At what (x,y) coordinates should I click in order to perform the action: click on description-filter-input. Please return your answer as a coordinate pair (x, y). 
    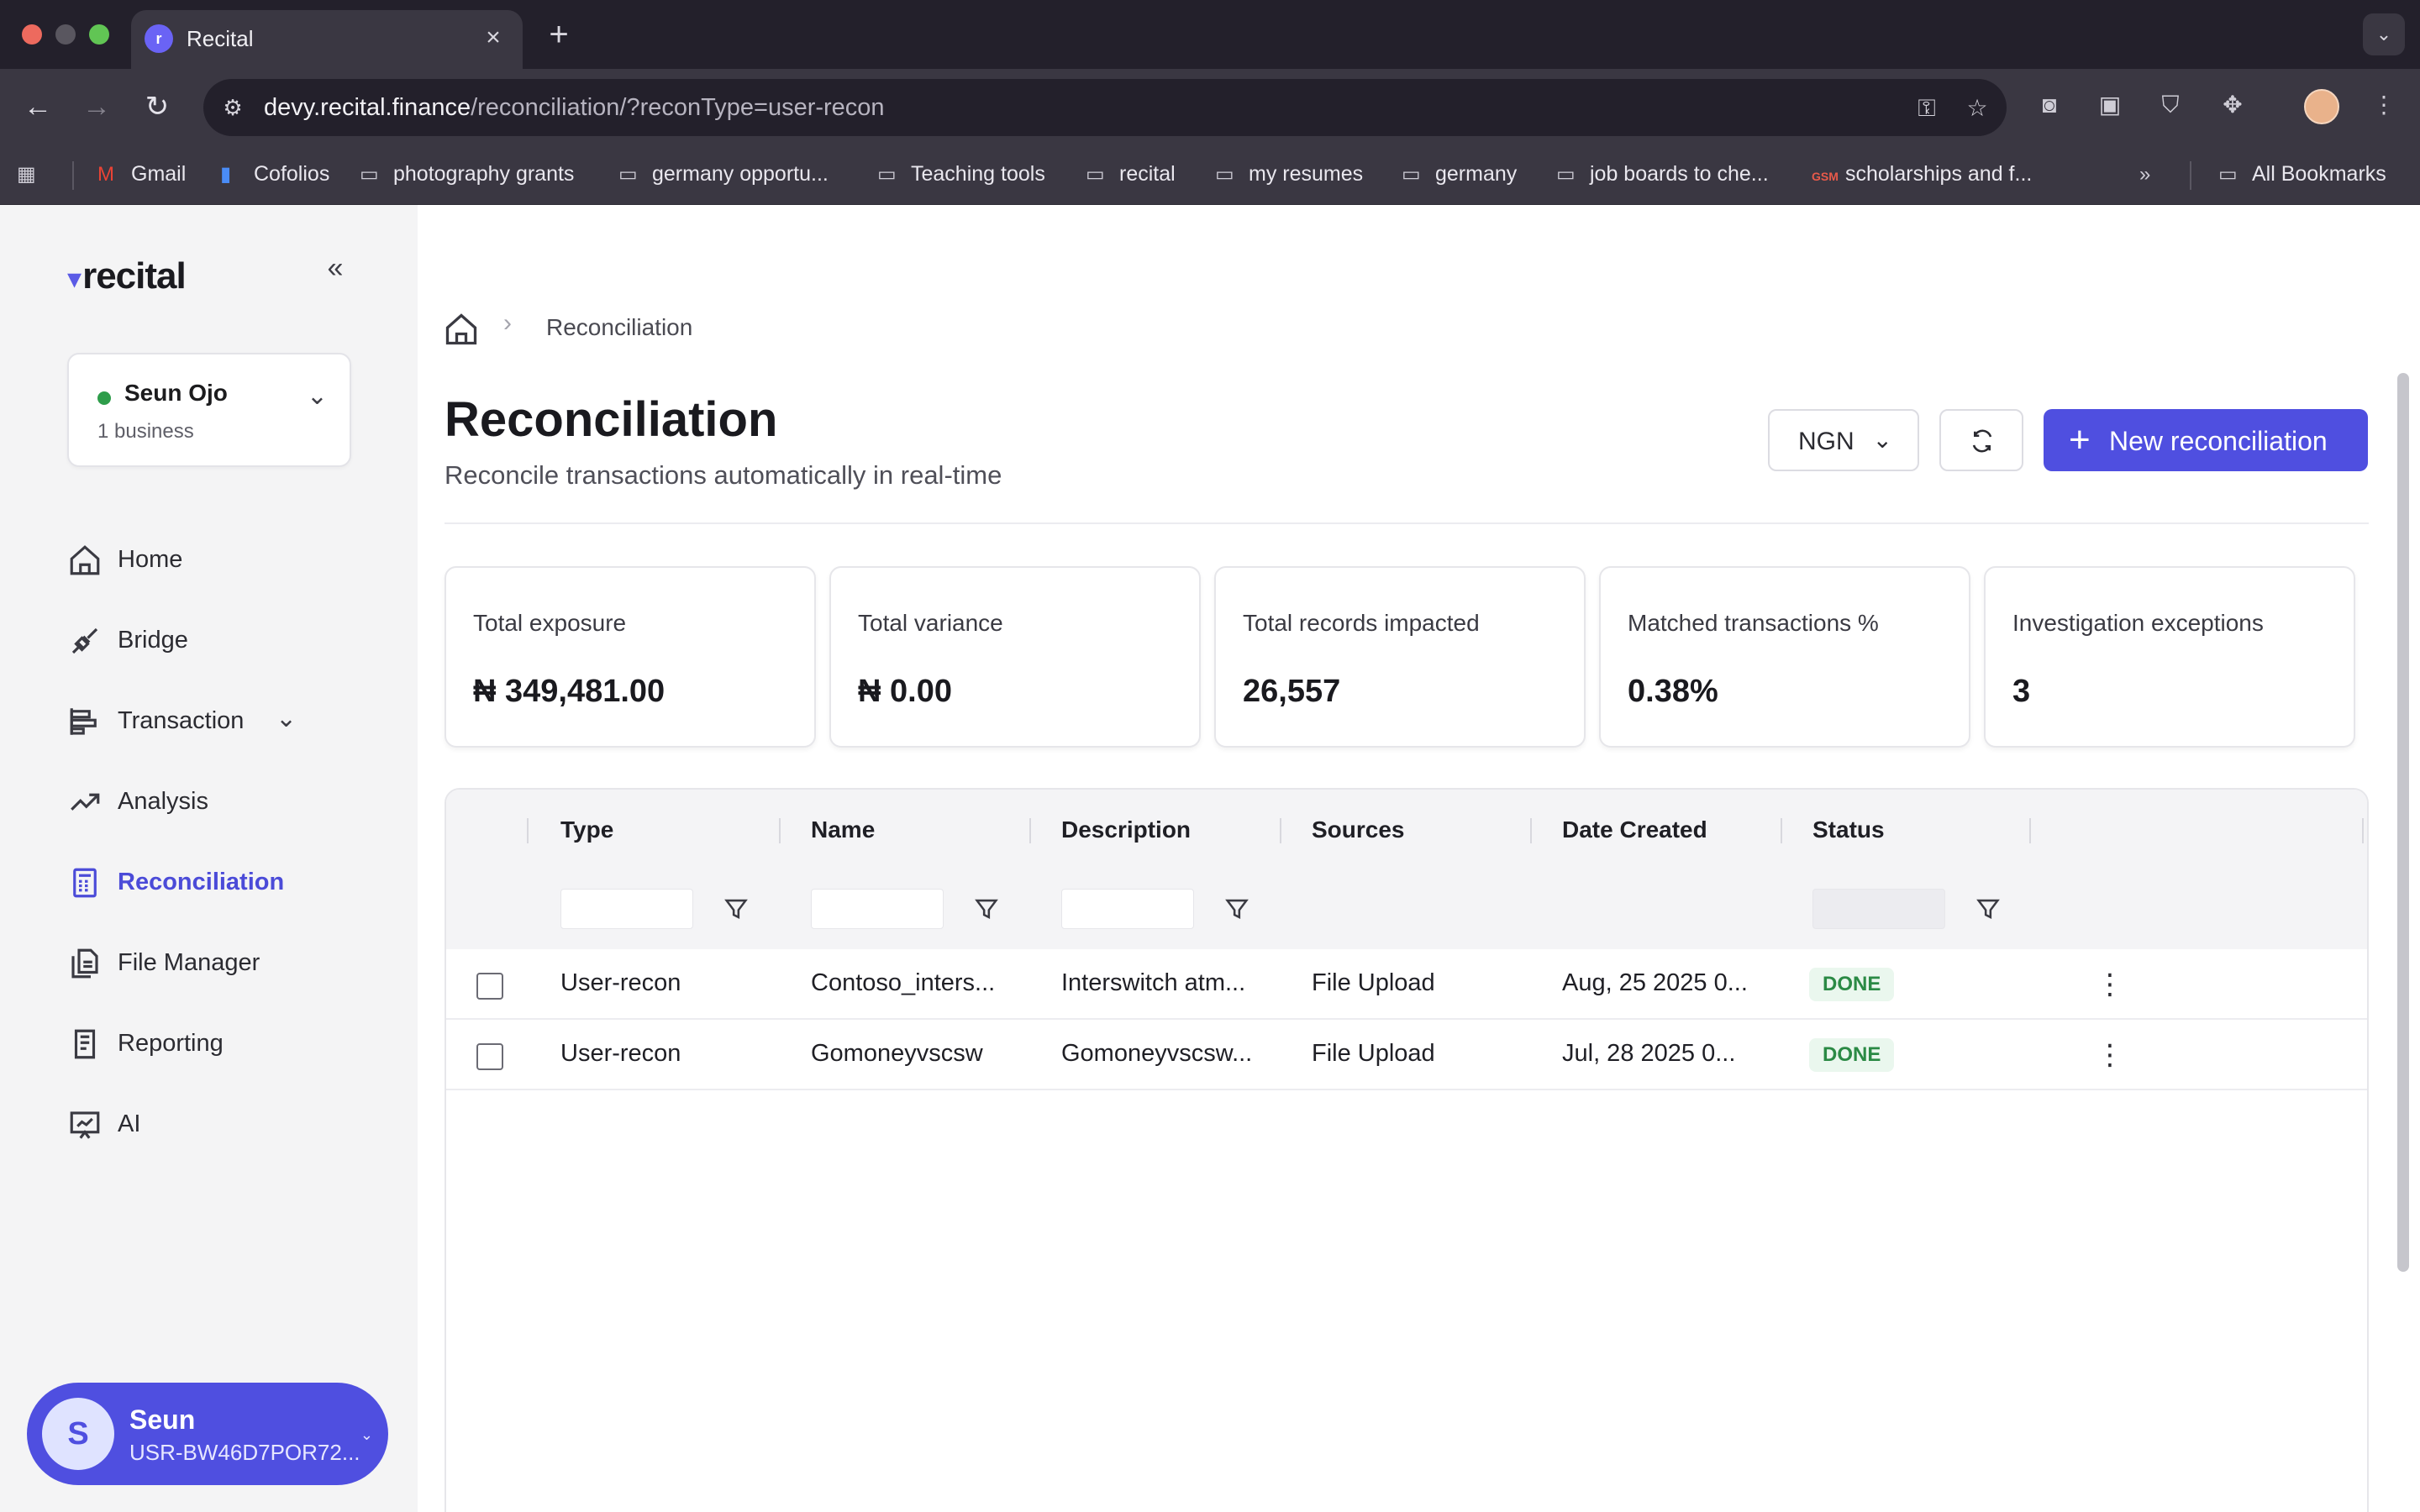
    Looking at the image, I should click on (1127, 909).